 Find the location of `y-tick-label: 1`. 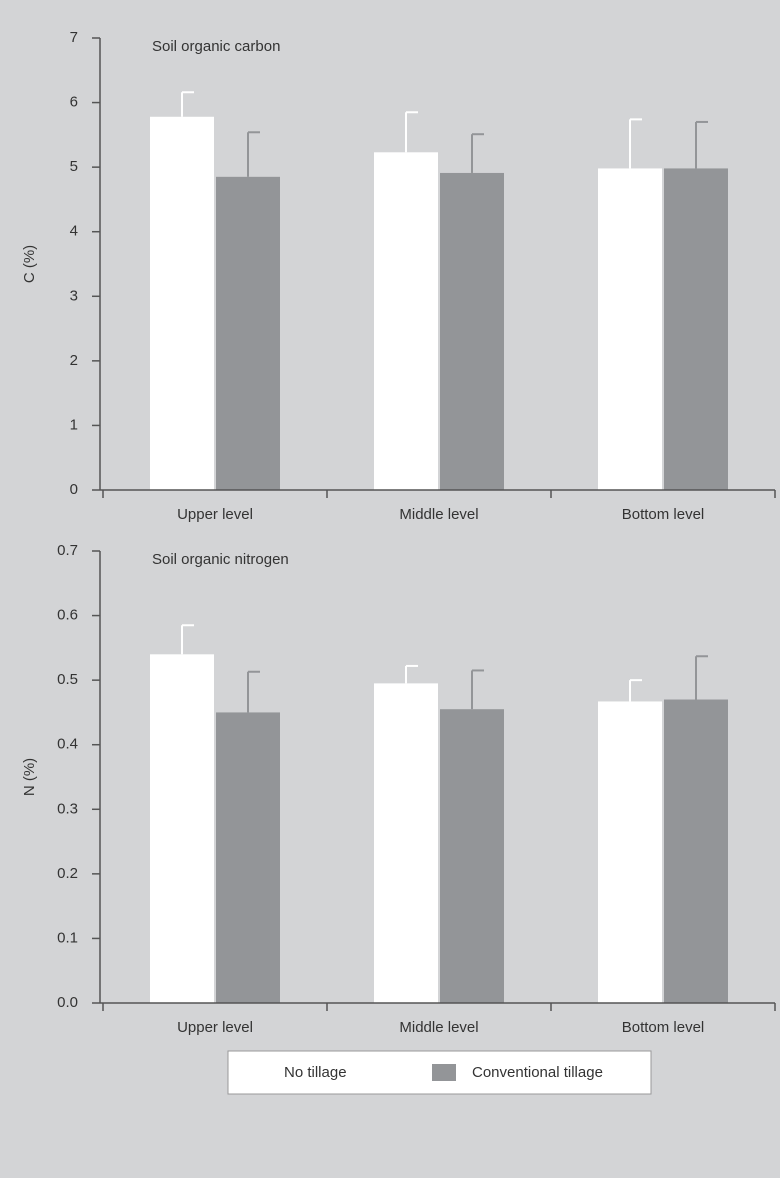

y-tick-label: 1 is located at coordinates (74, 424).